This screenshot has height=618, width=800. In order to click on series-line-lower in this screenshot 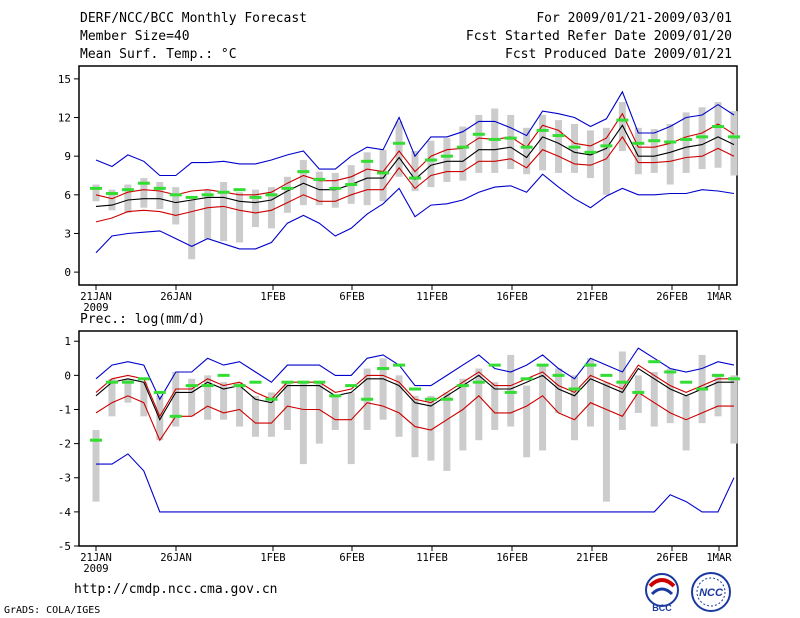, I will do `click(415, 179)`.